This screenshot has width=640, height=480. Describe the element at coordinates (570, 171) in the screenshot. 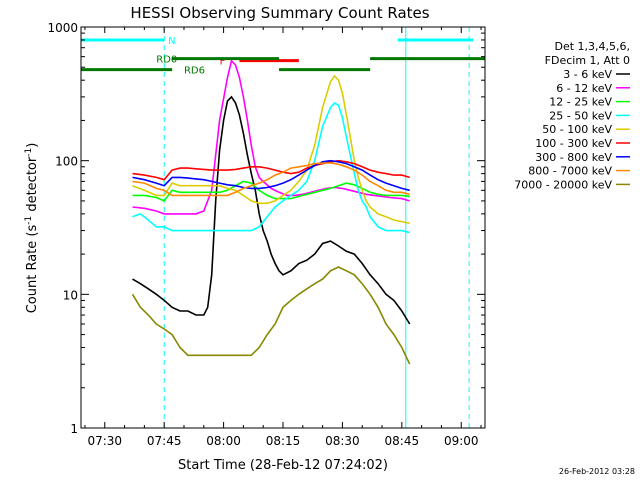

I see `legend-label-7: 800 - 7000 keV` at that location.